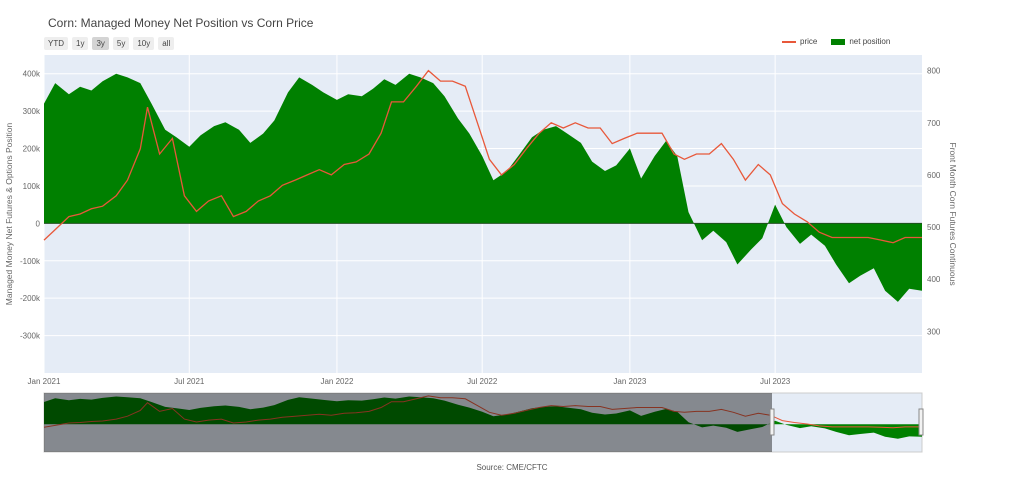 The height and width of the screenshot is (497, 1024). Describe the element at coordinates (56, 43) in the screenshot. I see `range-btn-ytd: YTD` at that location.